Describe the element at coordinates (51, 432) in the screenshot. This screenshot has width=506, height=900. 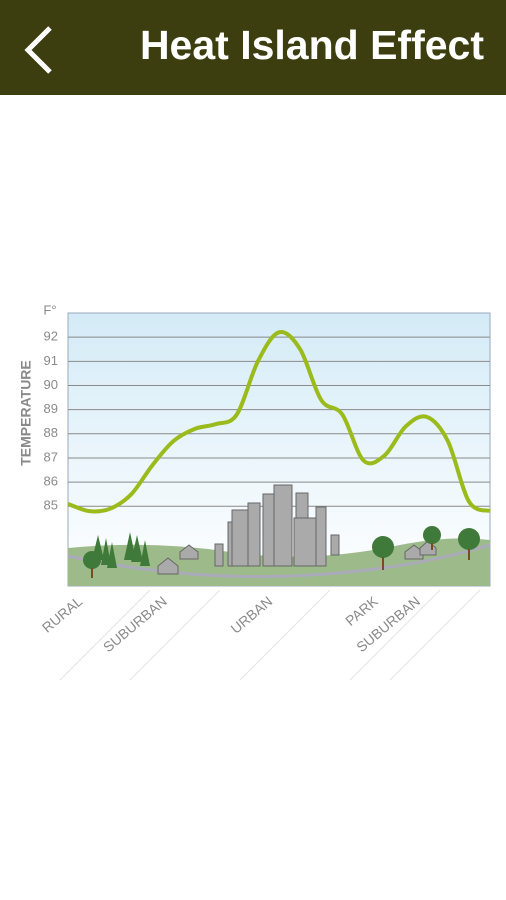
I see `y-tick-label: 88` at that location.